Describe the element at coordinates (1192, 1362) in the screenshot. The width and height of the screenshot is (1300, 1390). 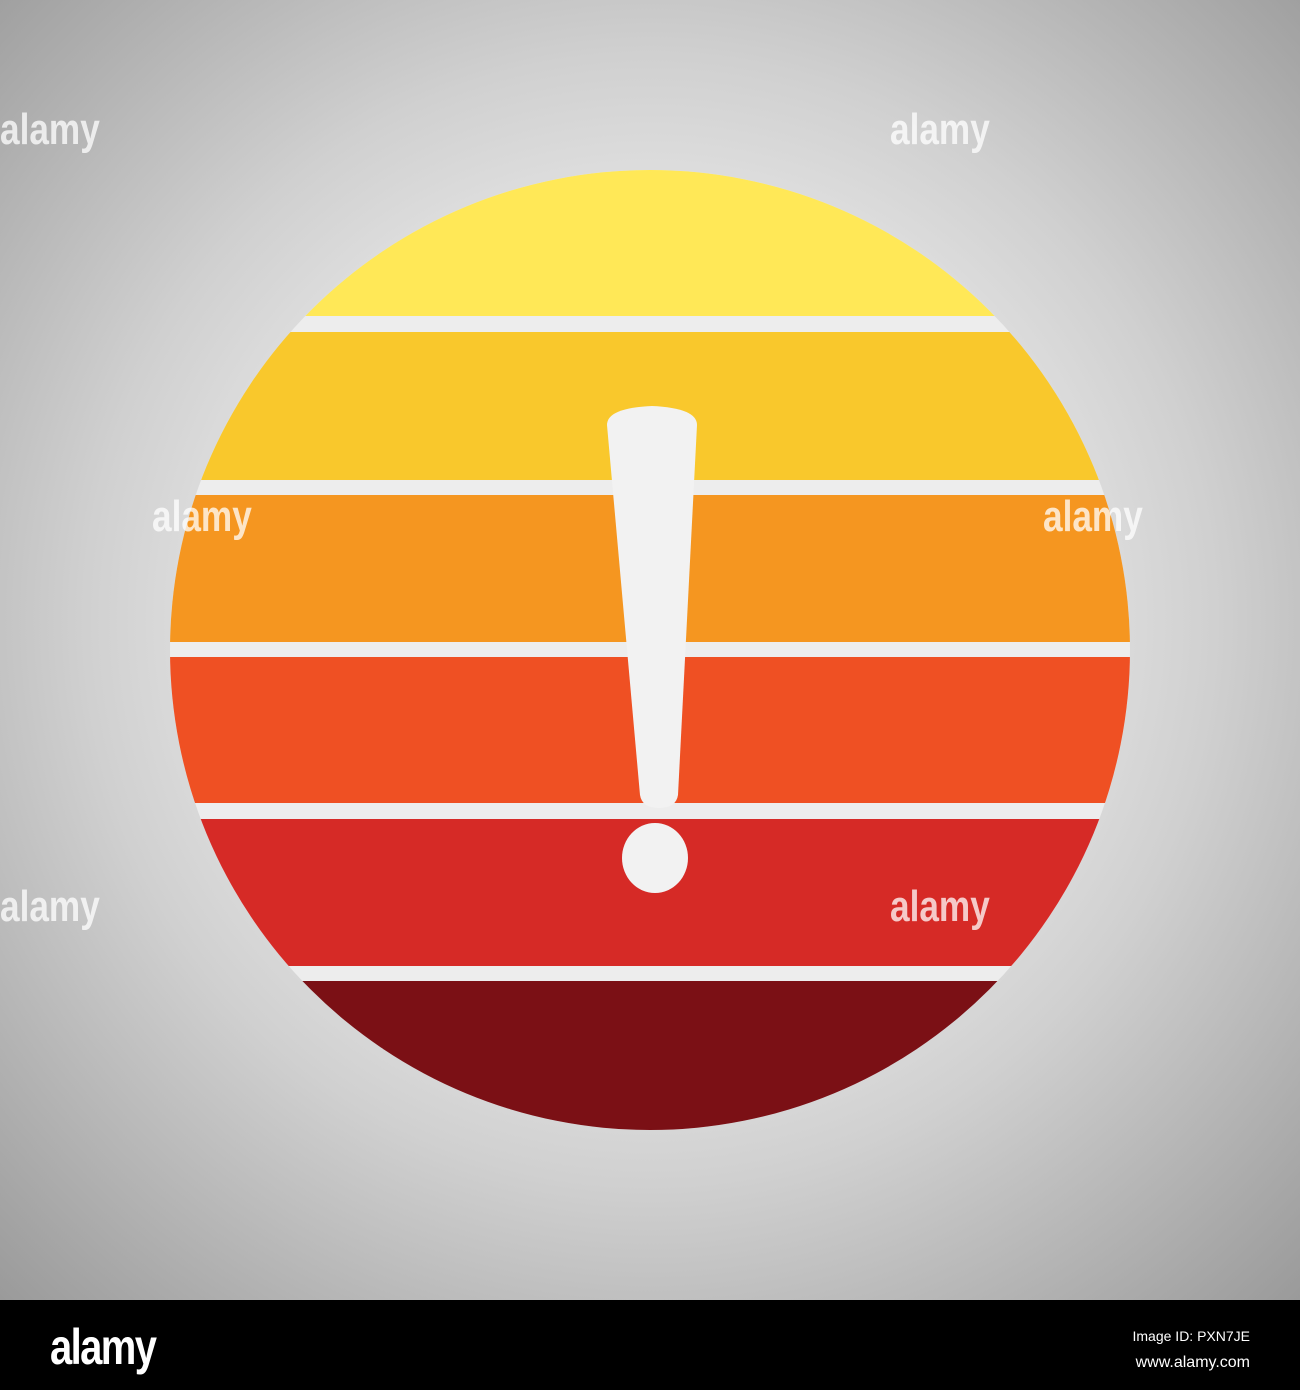
I see `website-link: www.alamy.com` at that location.